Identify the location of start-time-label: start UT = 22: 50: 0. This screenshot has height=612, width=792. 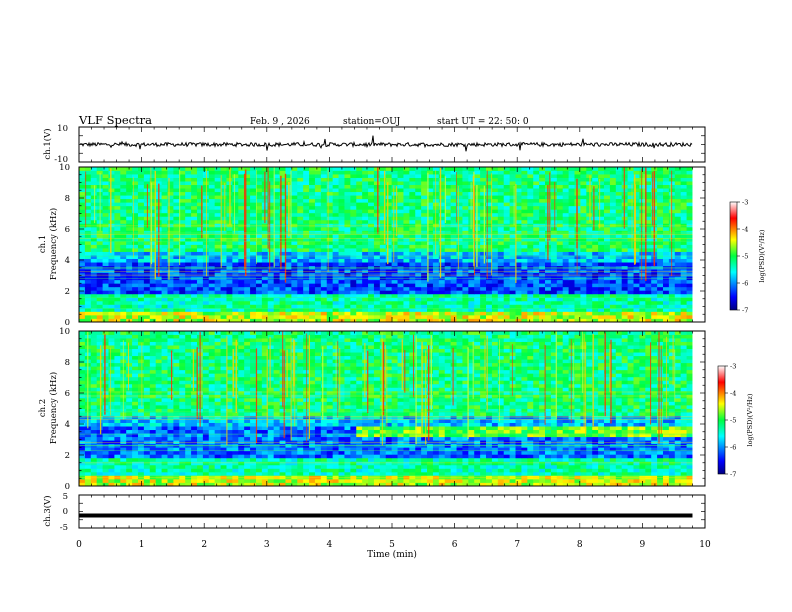
(483, 122).